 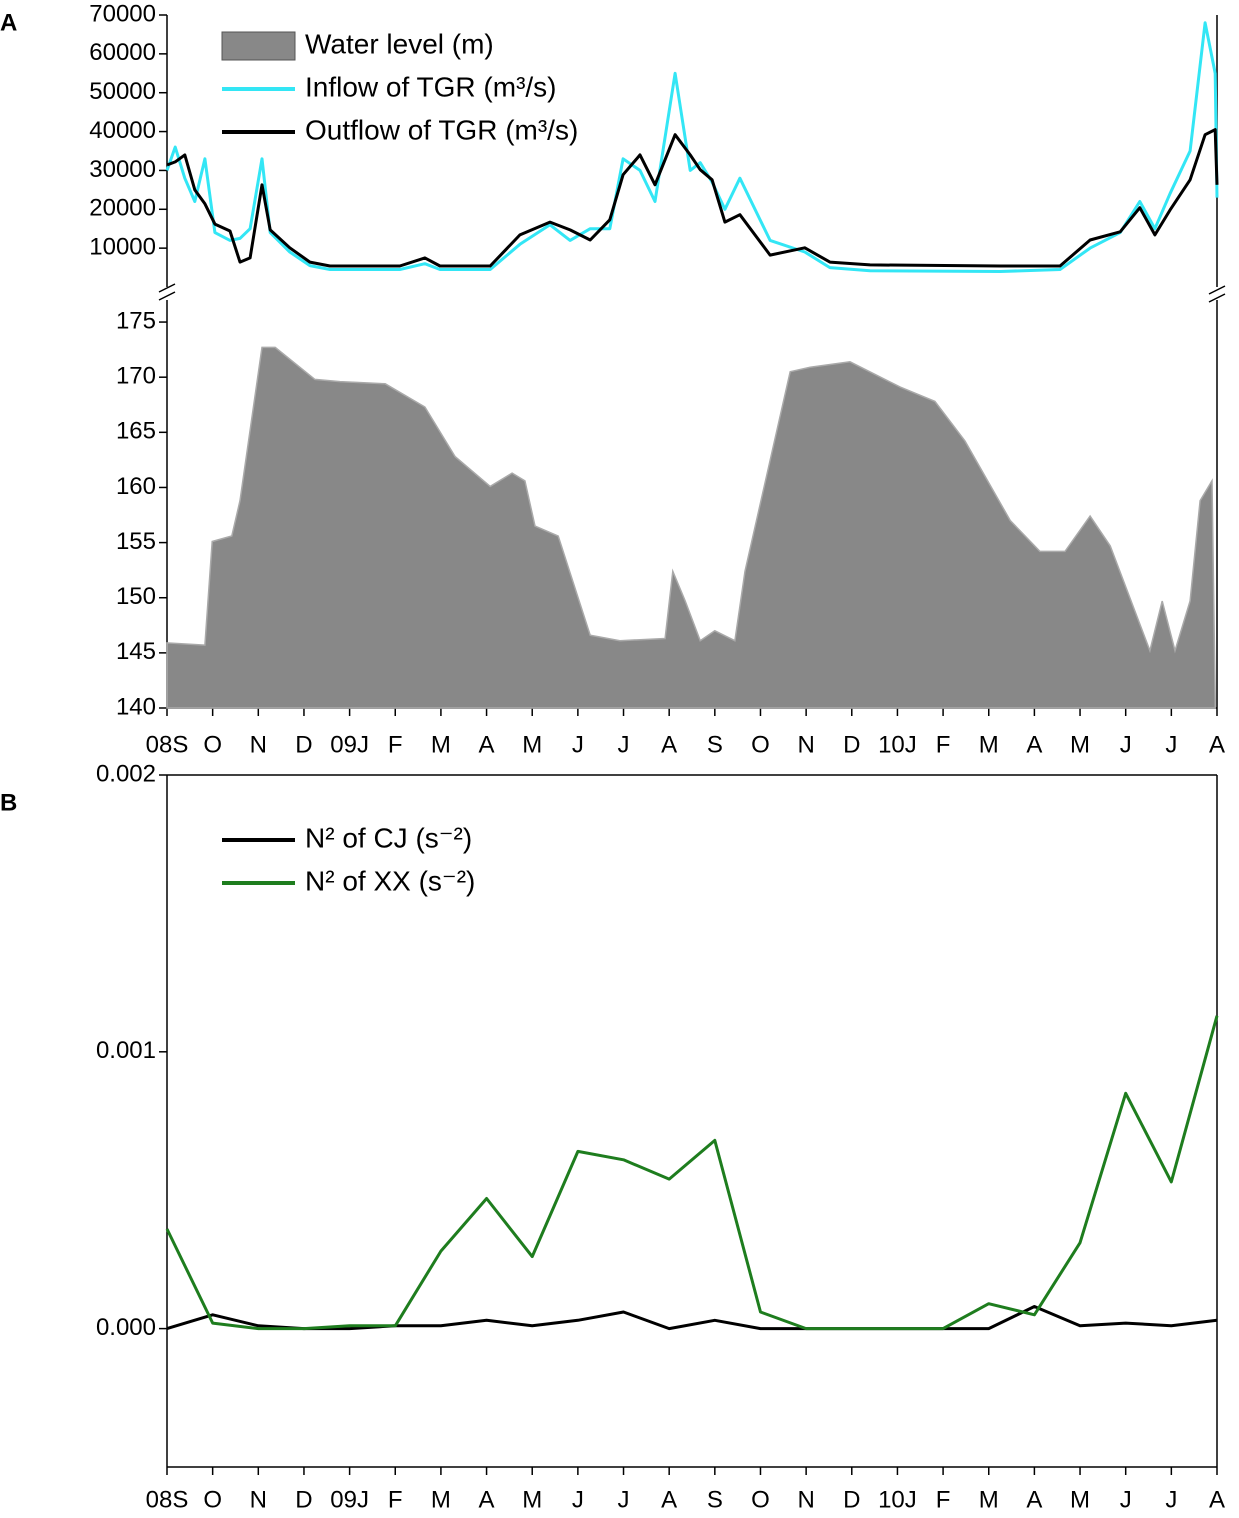 What do you see at coordinates (431, 86) in the screenshot?
I see `legend-label: Inflow of TGR (m³/s)` at bounding box center [431, 86].